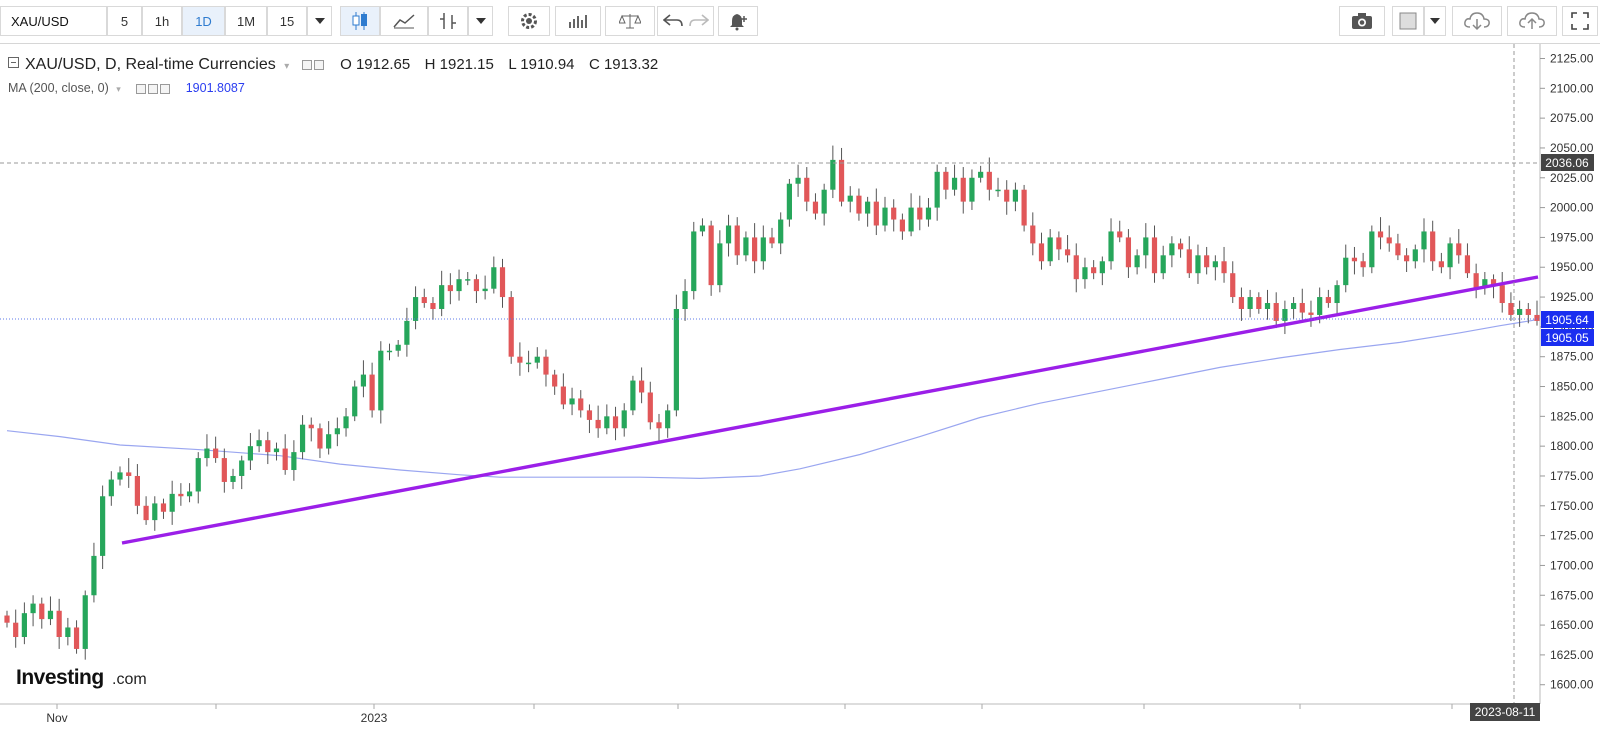 The width and height of the screenshot is (1600, 737). What do you see at coordinates (319, 21) in the screenshot?
I see `interval-dropdown` at bounding box center [319, 21].